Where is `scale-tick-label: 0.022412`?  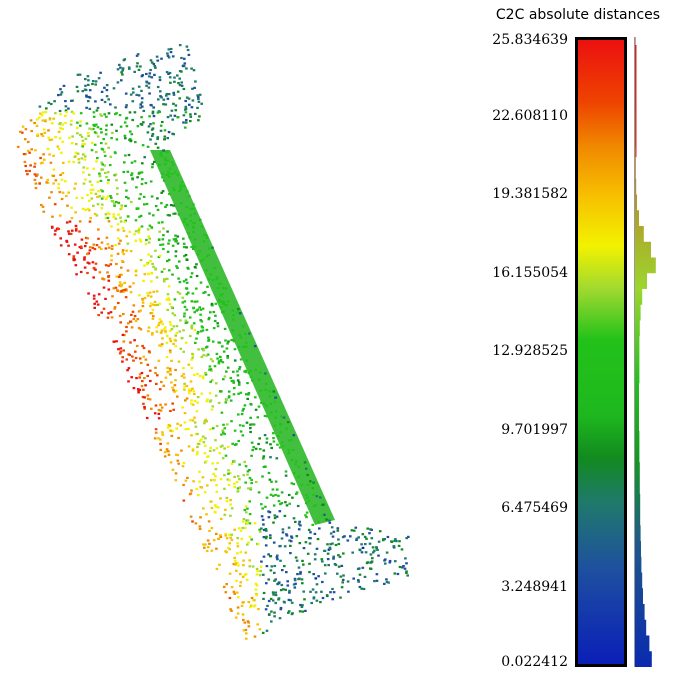 scale-tick-label: 0.022412 is located at coordinates (534, 662).